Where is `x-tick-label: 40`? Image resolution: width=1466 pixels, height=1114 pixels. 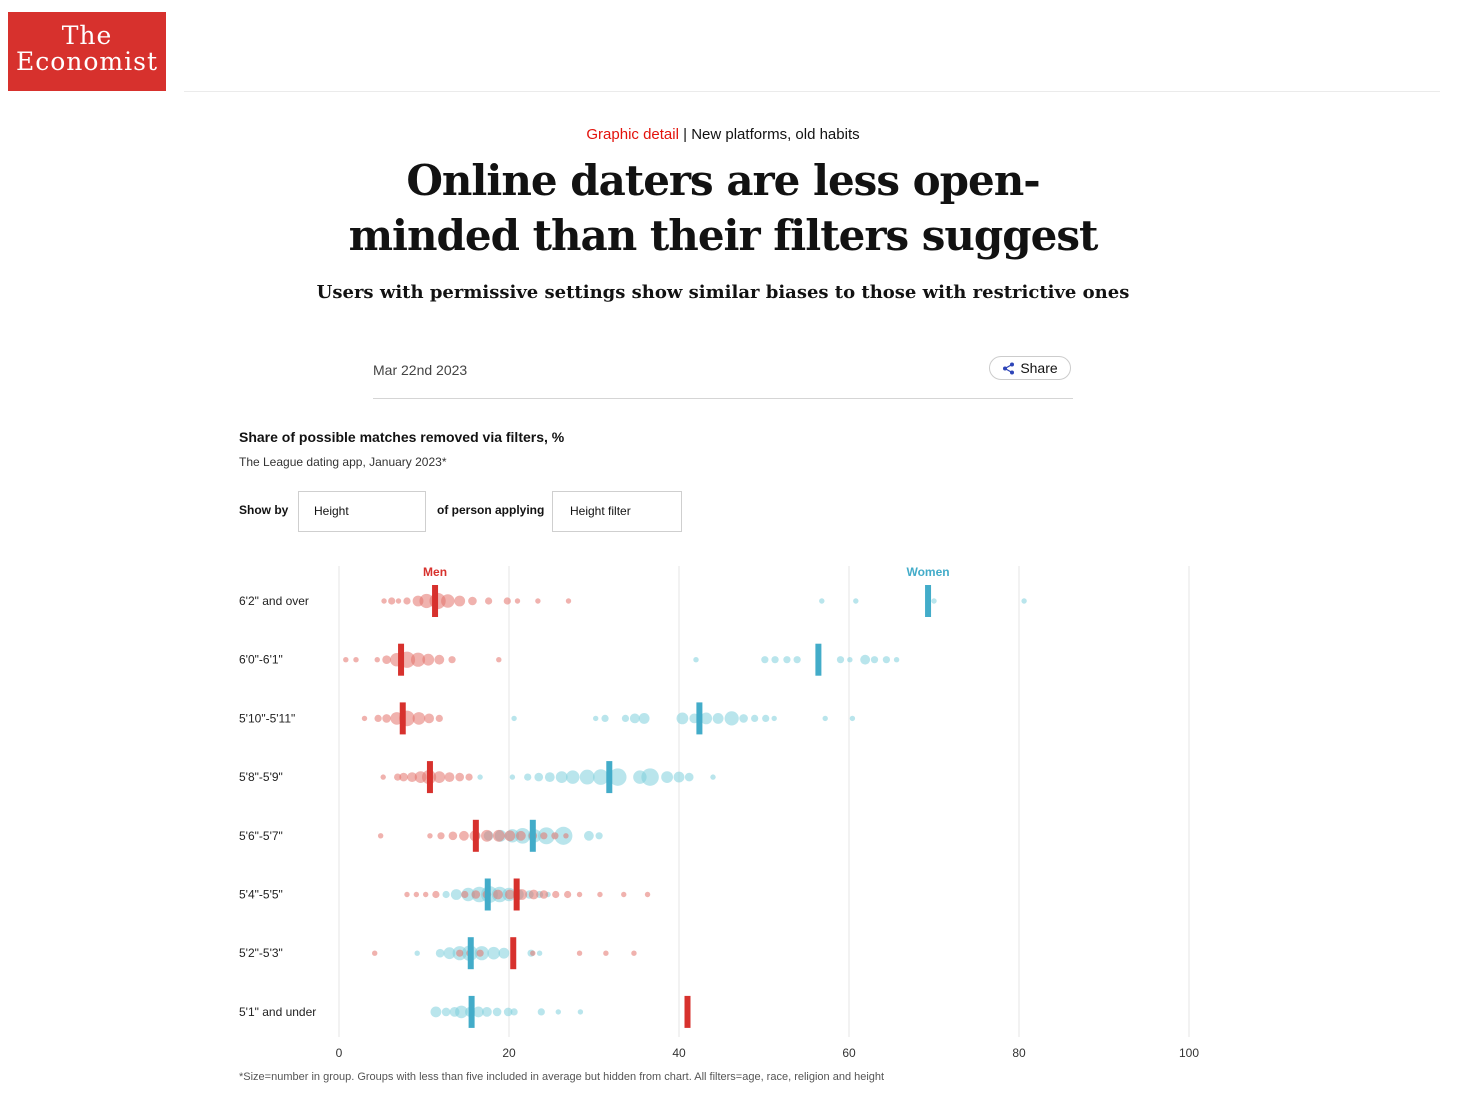
x-tick-label: 40 is located at coordinates (679, 1053).